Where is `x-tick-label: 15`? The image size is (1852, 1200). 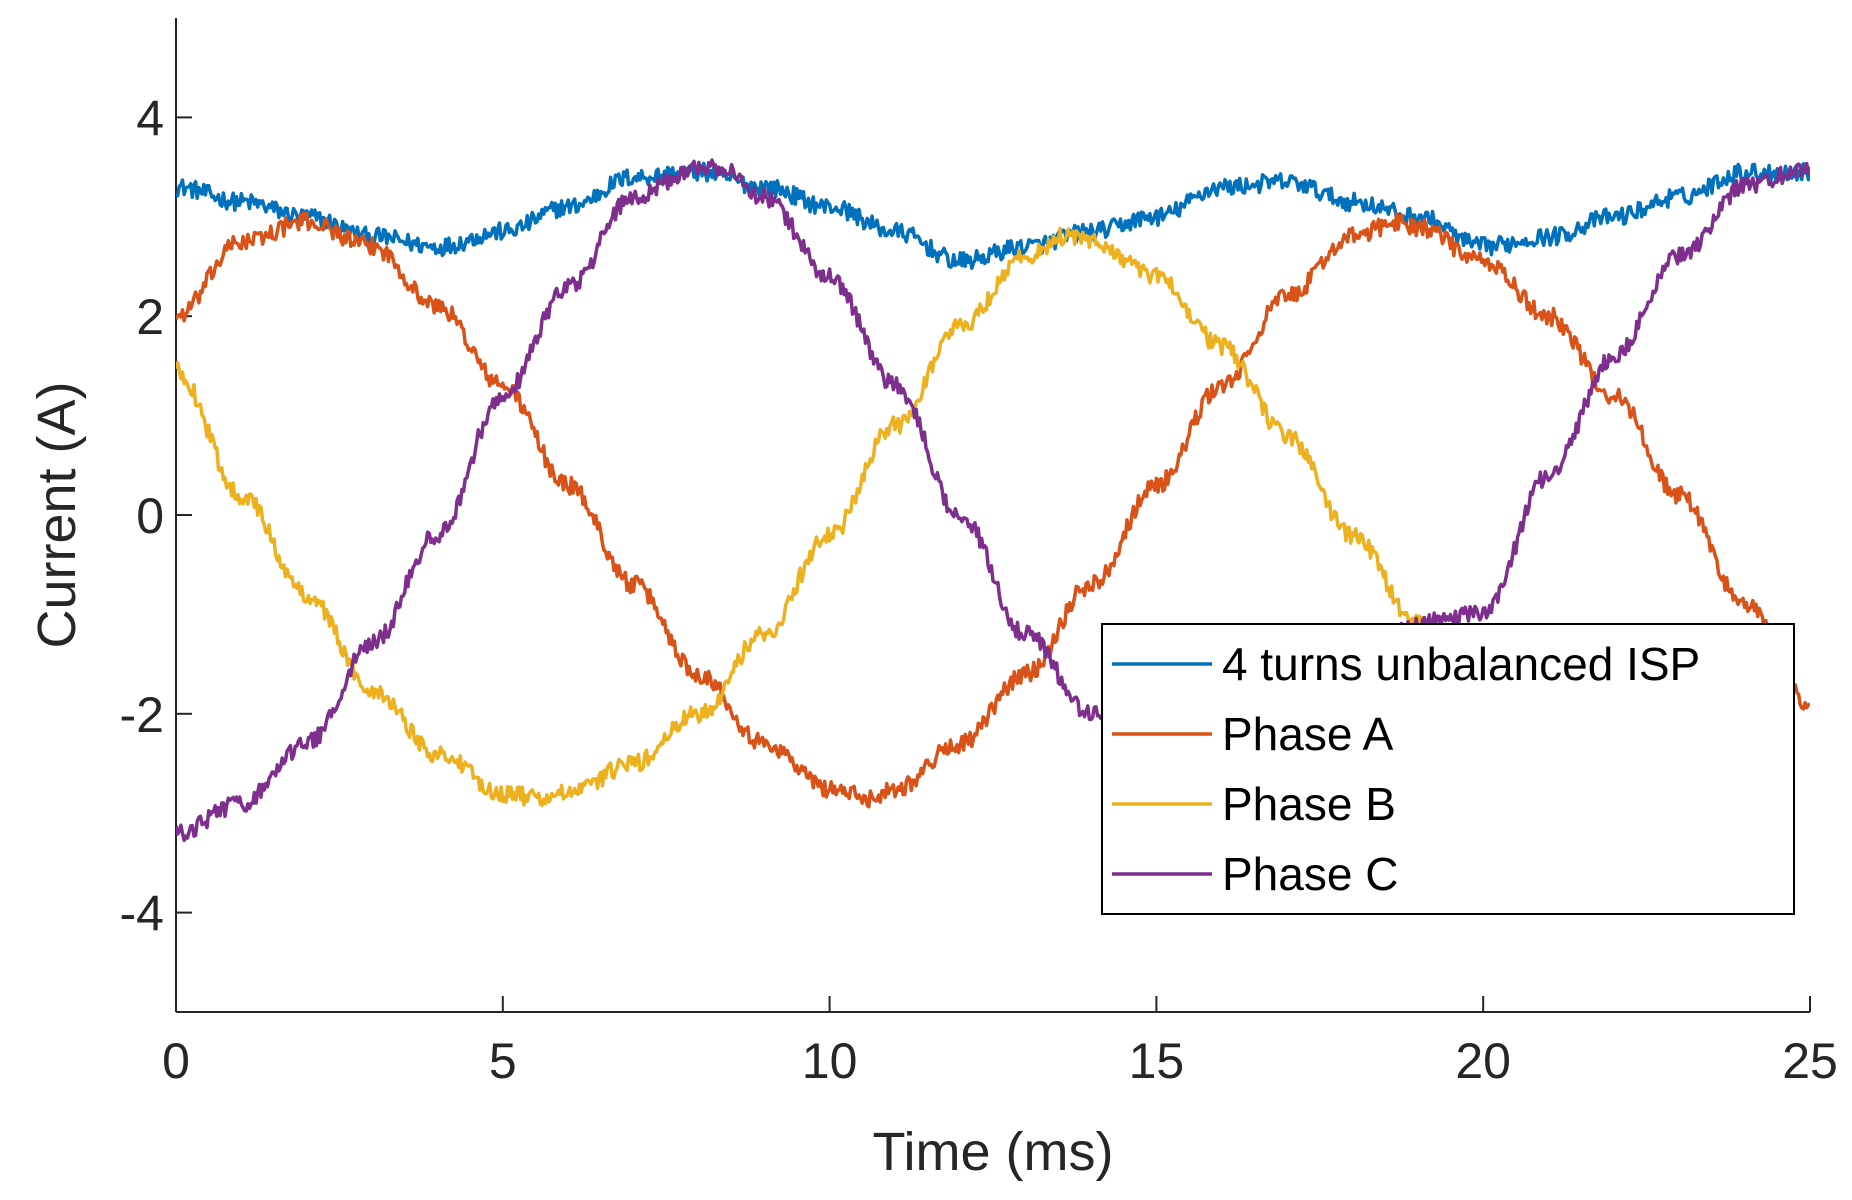
x-tick-label: 15 is located at coordinates (1157, 1061).